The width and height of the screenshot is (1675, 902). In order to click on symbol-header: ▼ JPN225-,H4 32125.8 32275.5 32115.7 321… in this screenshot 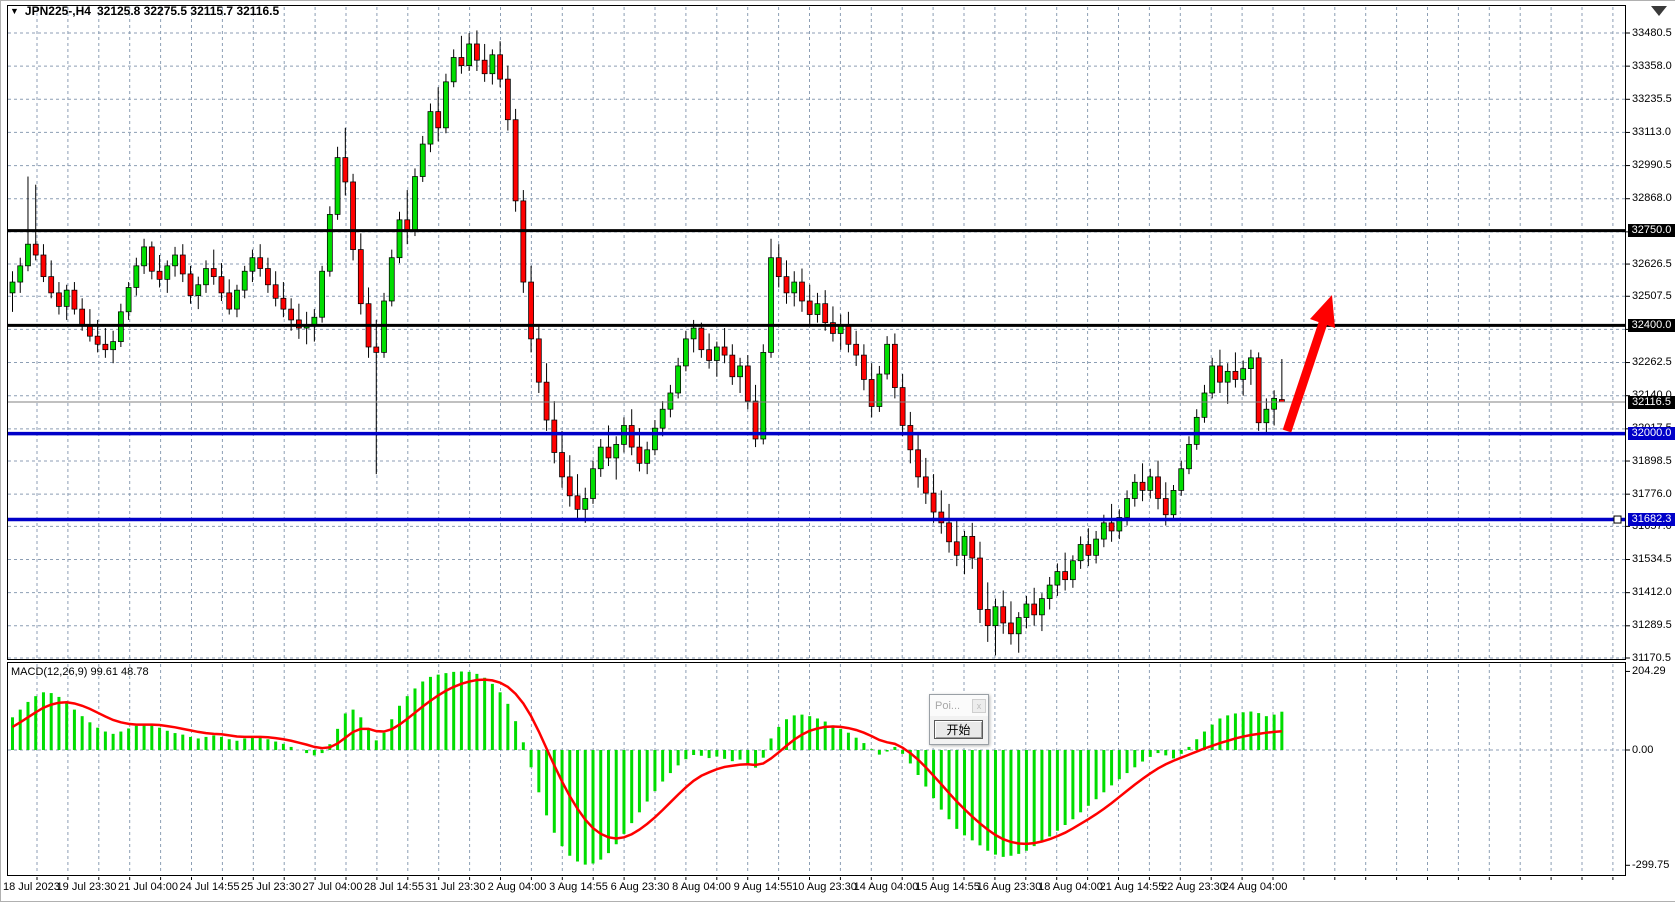, I will do `click(144, 11)`.